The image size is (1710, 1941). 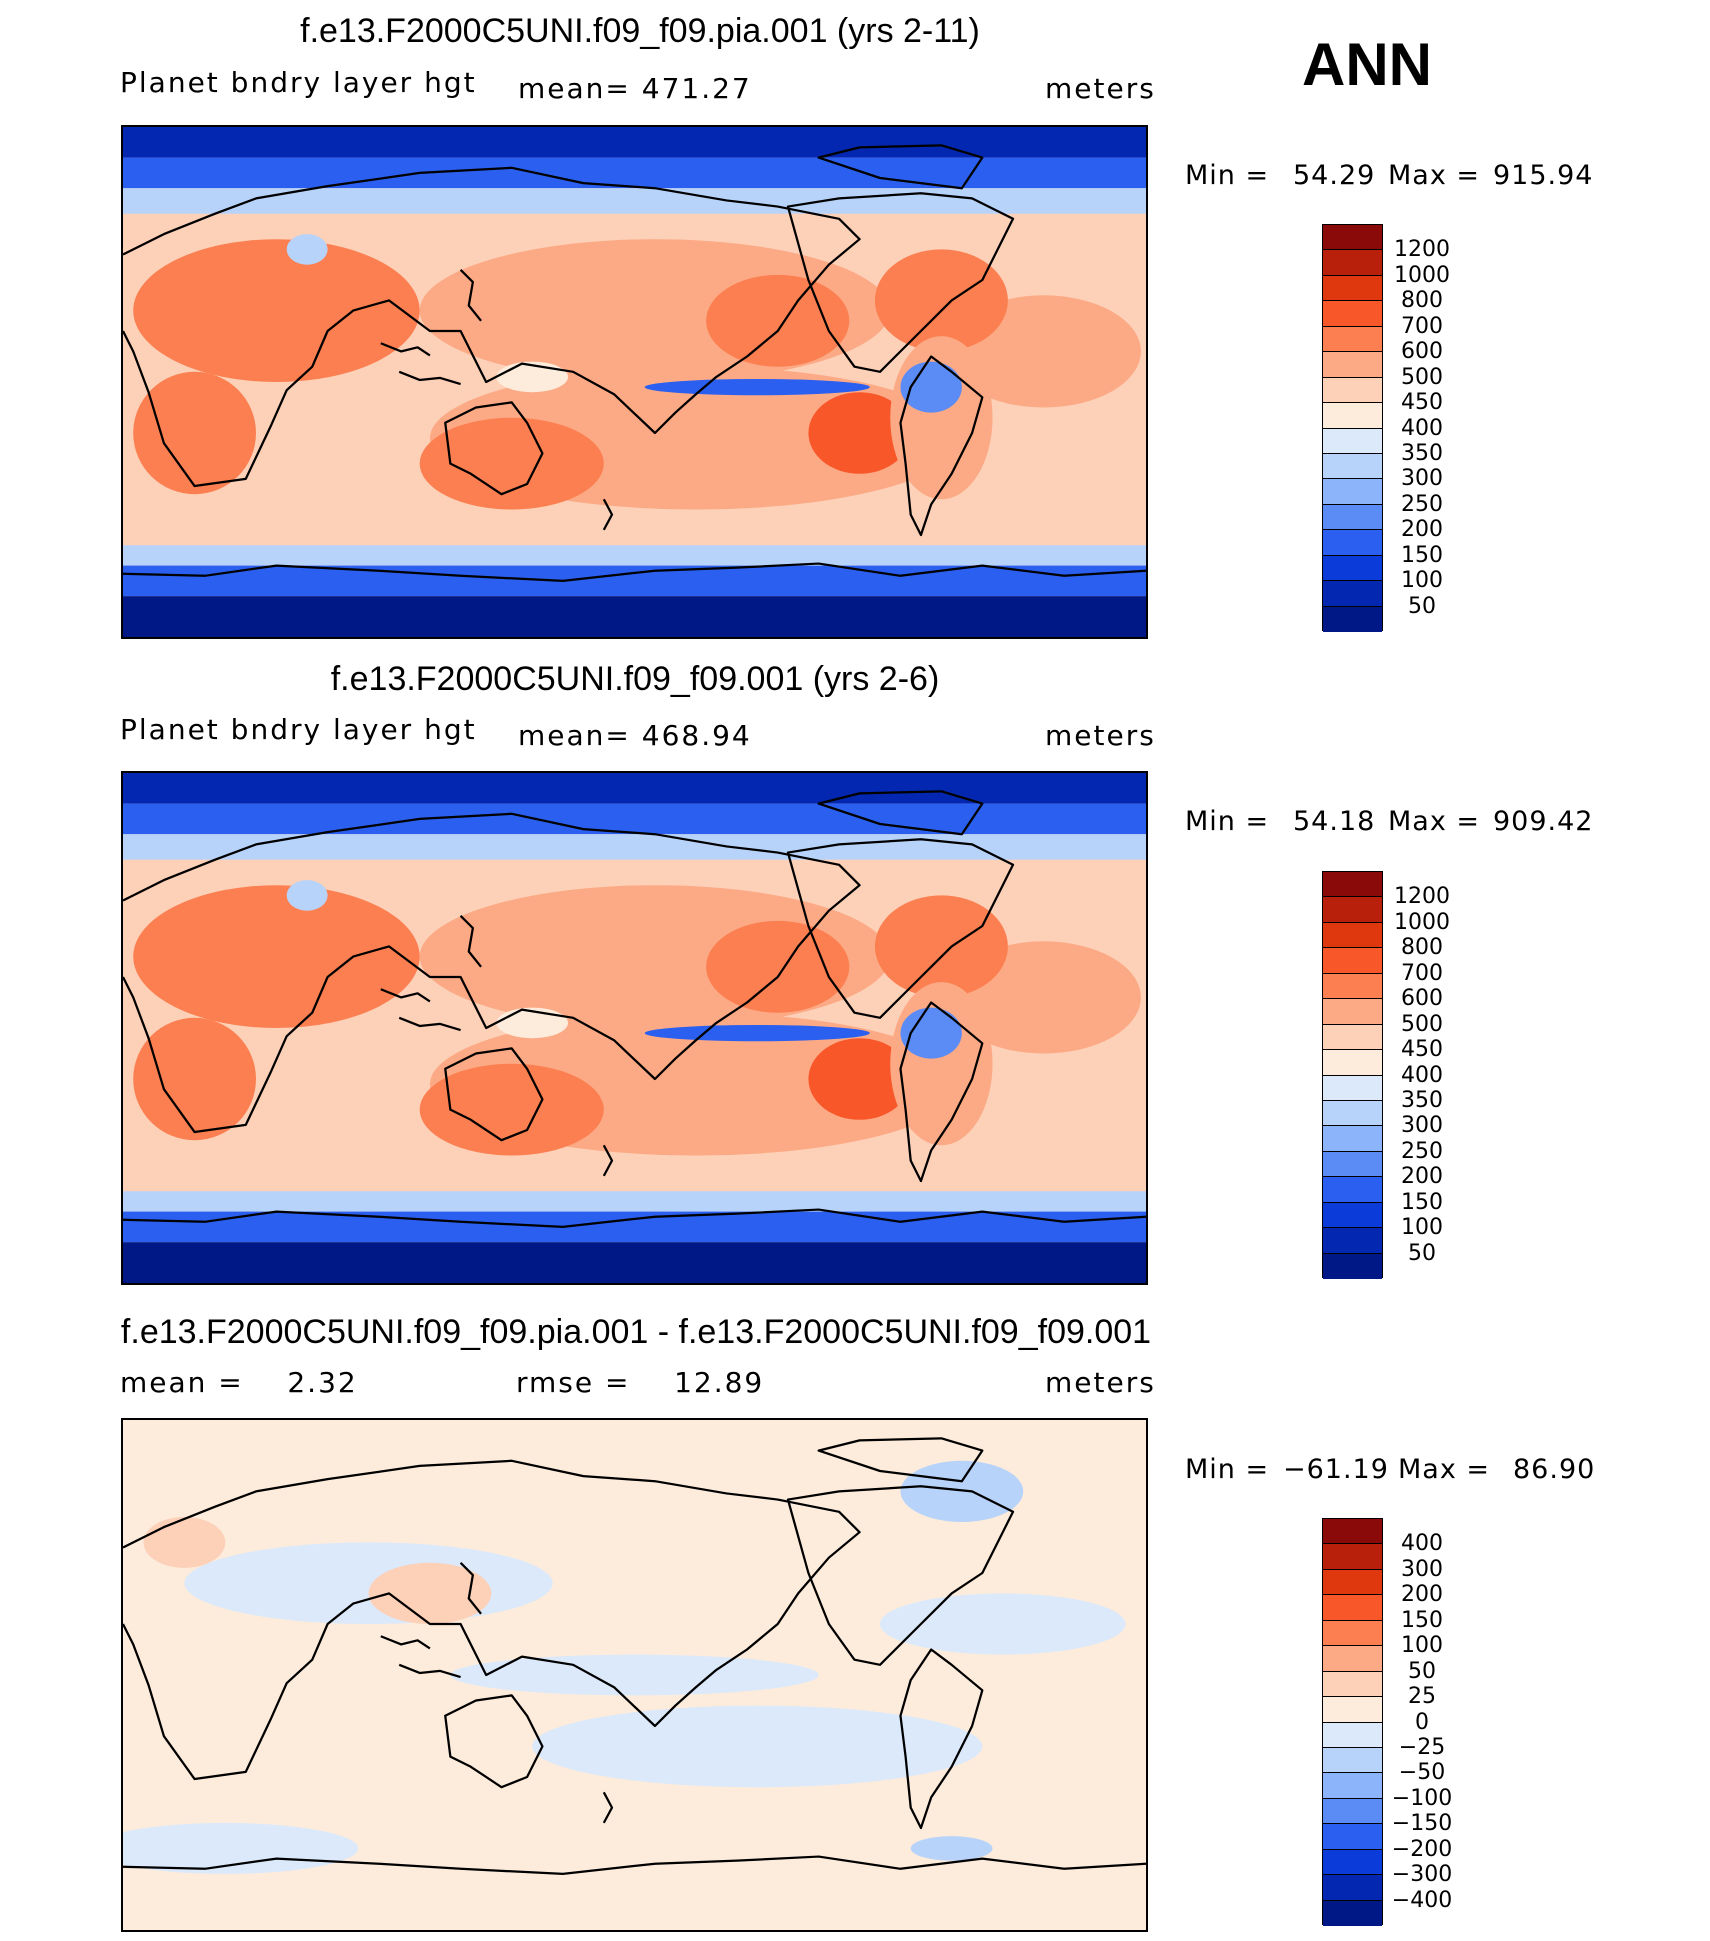 What do you see at coordinates (1422, 1722) in the screenshot?
I see `colorbar-tick-label: 0` at bounding box center [1422, 1722].